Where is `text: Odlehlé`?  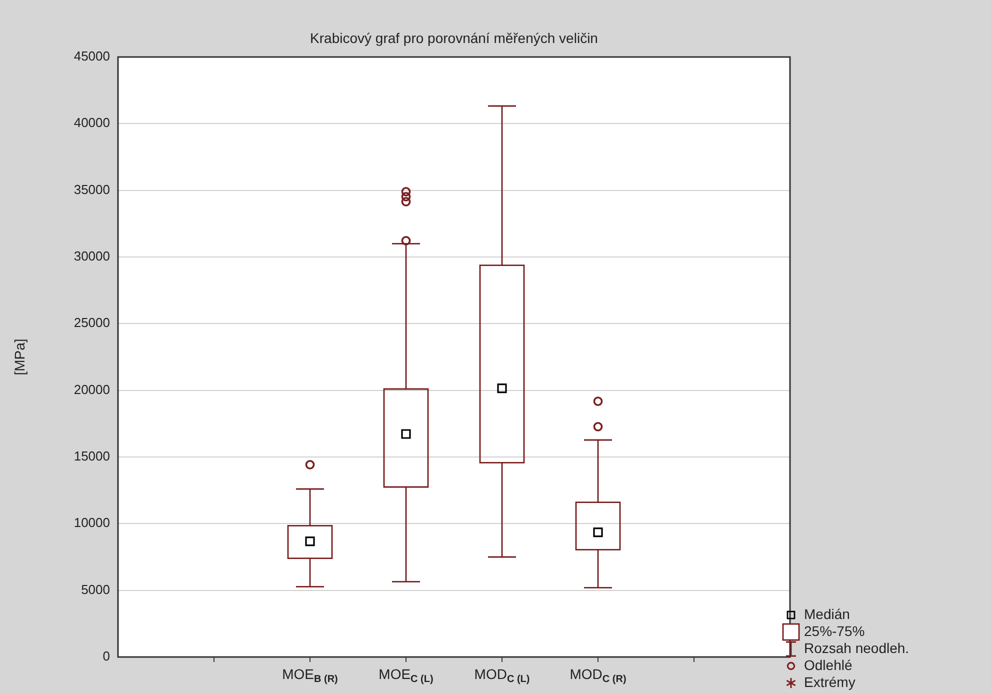 text: Odlehlé is located at coordinates (828, 665).